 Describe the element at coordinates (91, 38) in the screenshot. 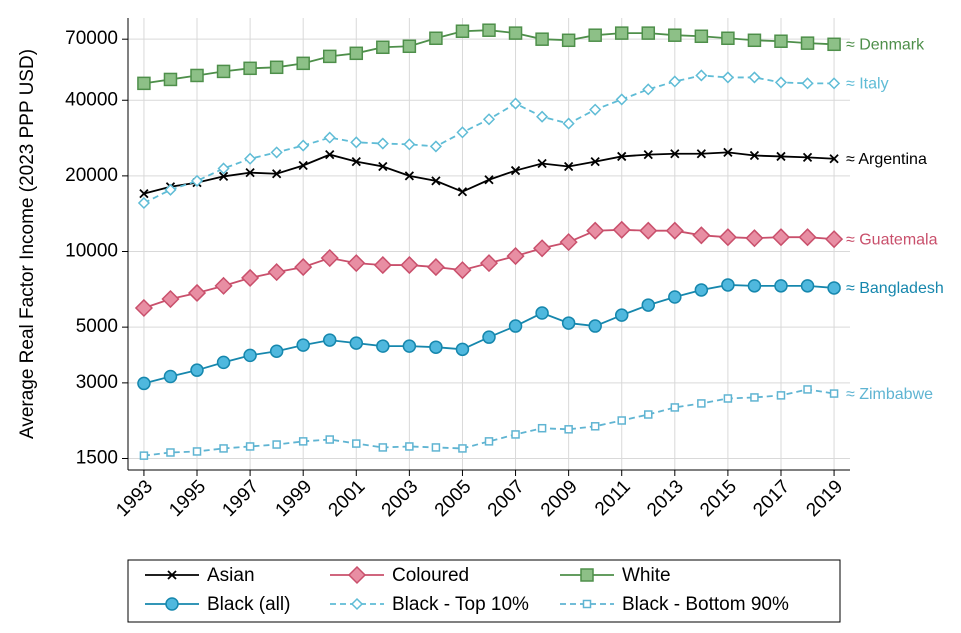

I see `y-tick-label: 70000` at that location.